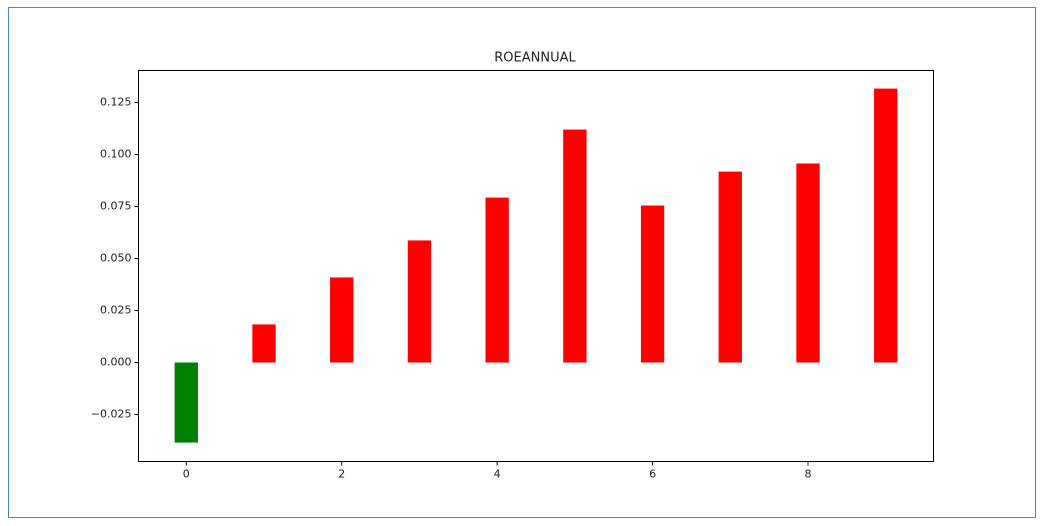 The width and height of the screenshot is (1043, 526). Describe the element at coordinates (535, 58) in the screenshot. I see `chart-title: ROEANNUAL` at that location.